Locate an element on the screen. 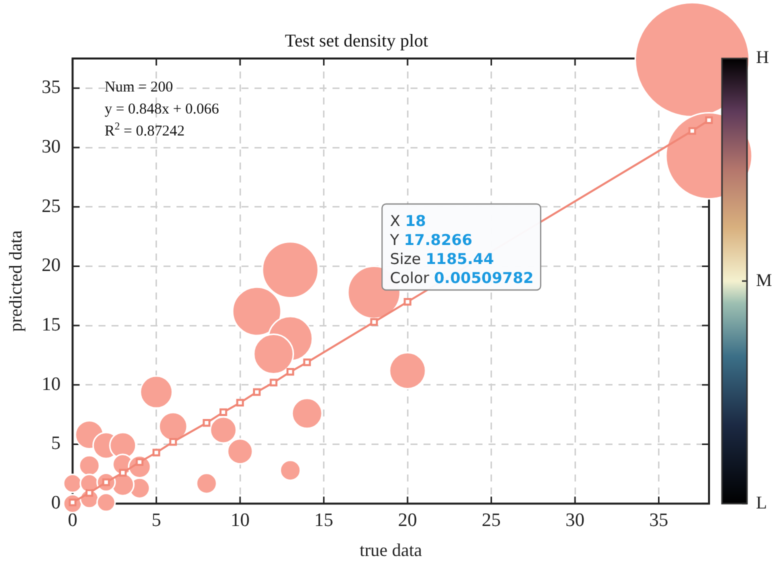  y-tick-label: 5 is located at coordinates (56, 443).